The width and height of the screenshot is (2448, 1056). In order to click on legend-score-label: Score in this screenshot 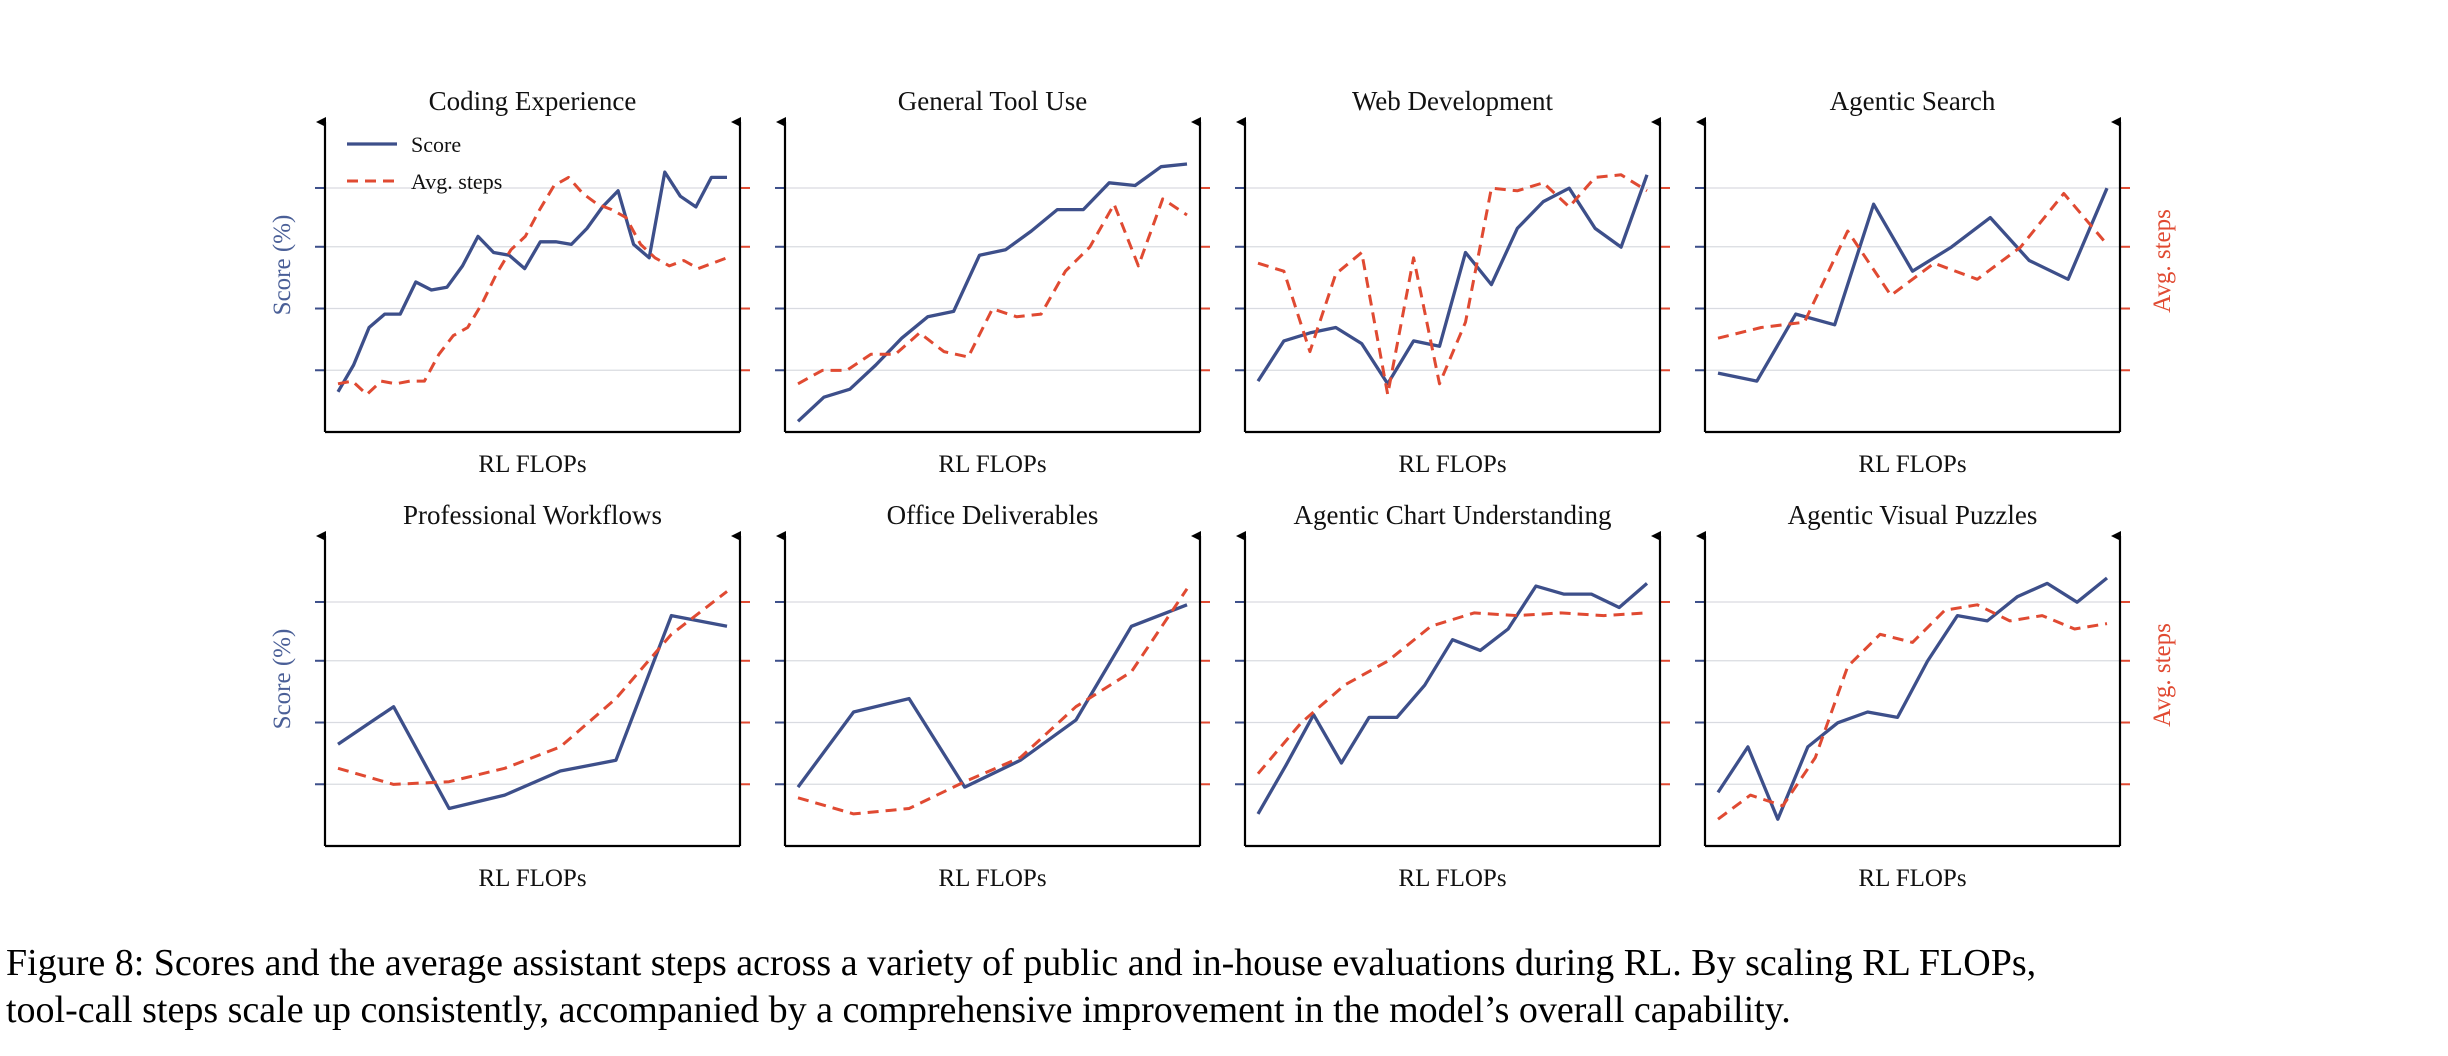, I will do `click(436, 144)`.